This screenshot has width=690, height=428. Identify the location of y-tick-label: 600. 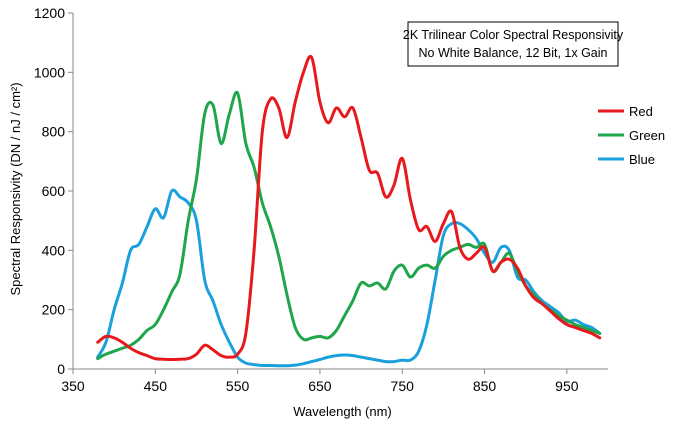
(54, 191).